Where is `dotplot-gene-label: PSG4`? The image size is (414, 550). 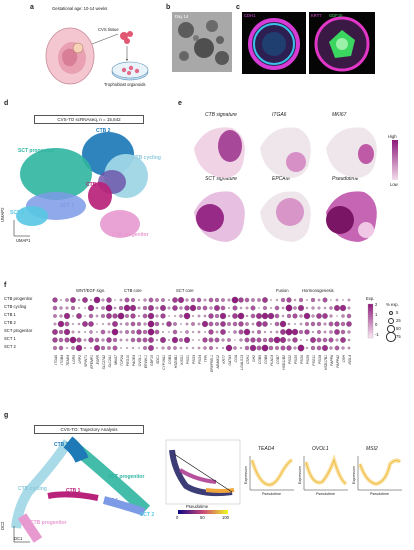 dotplot-gene-label: PSG4 is located at coordinates (200, 360).